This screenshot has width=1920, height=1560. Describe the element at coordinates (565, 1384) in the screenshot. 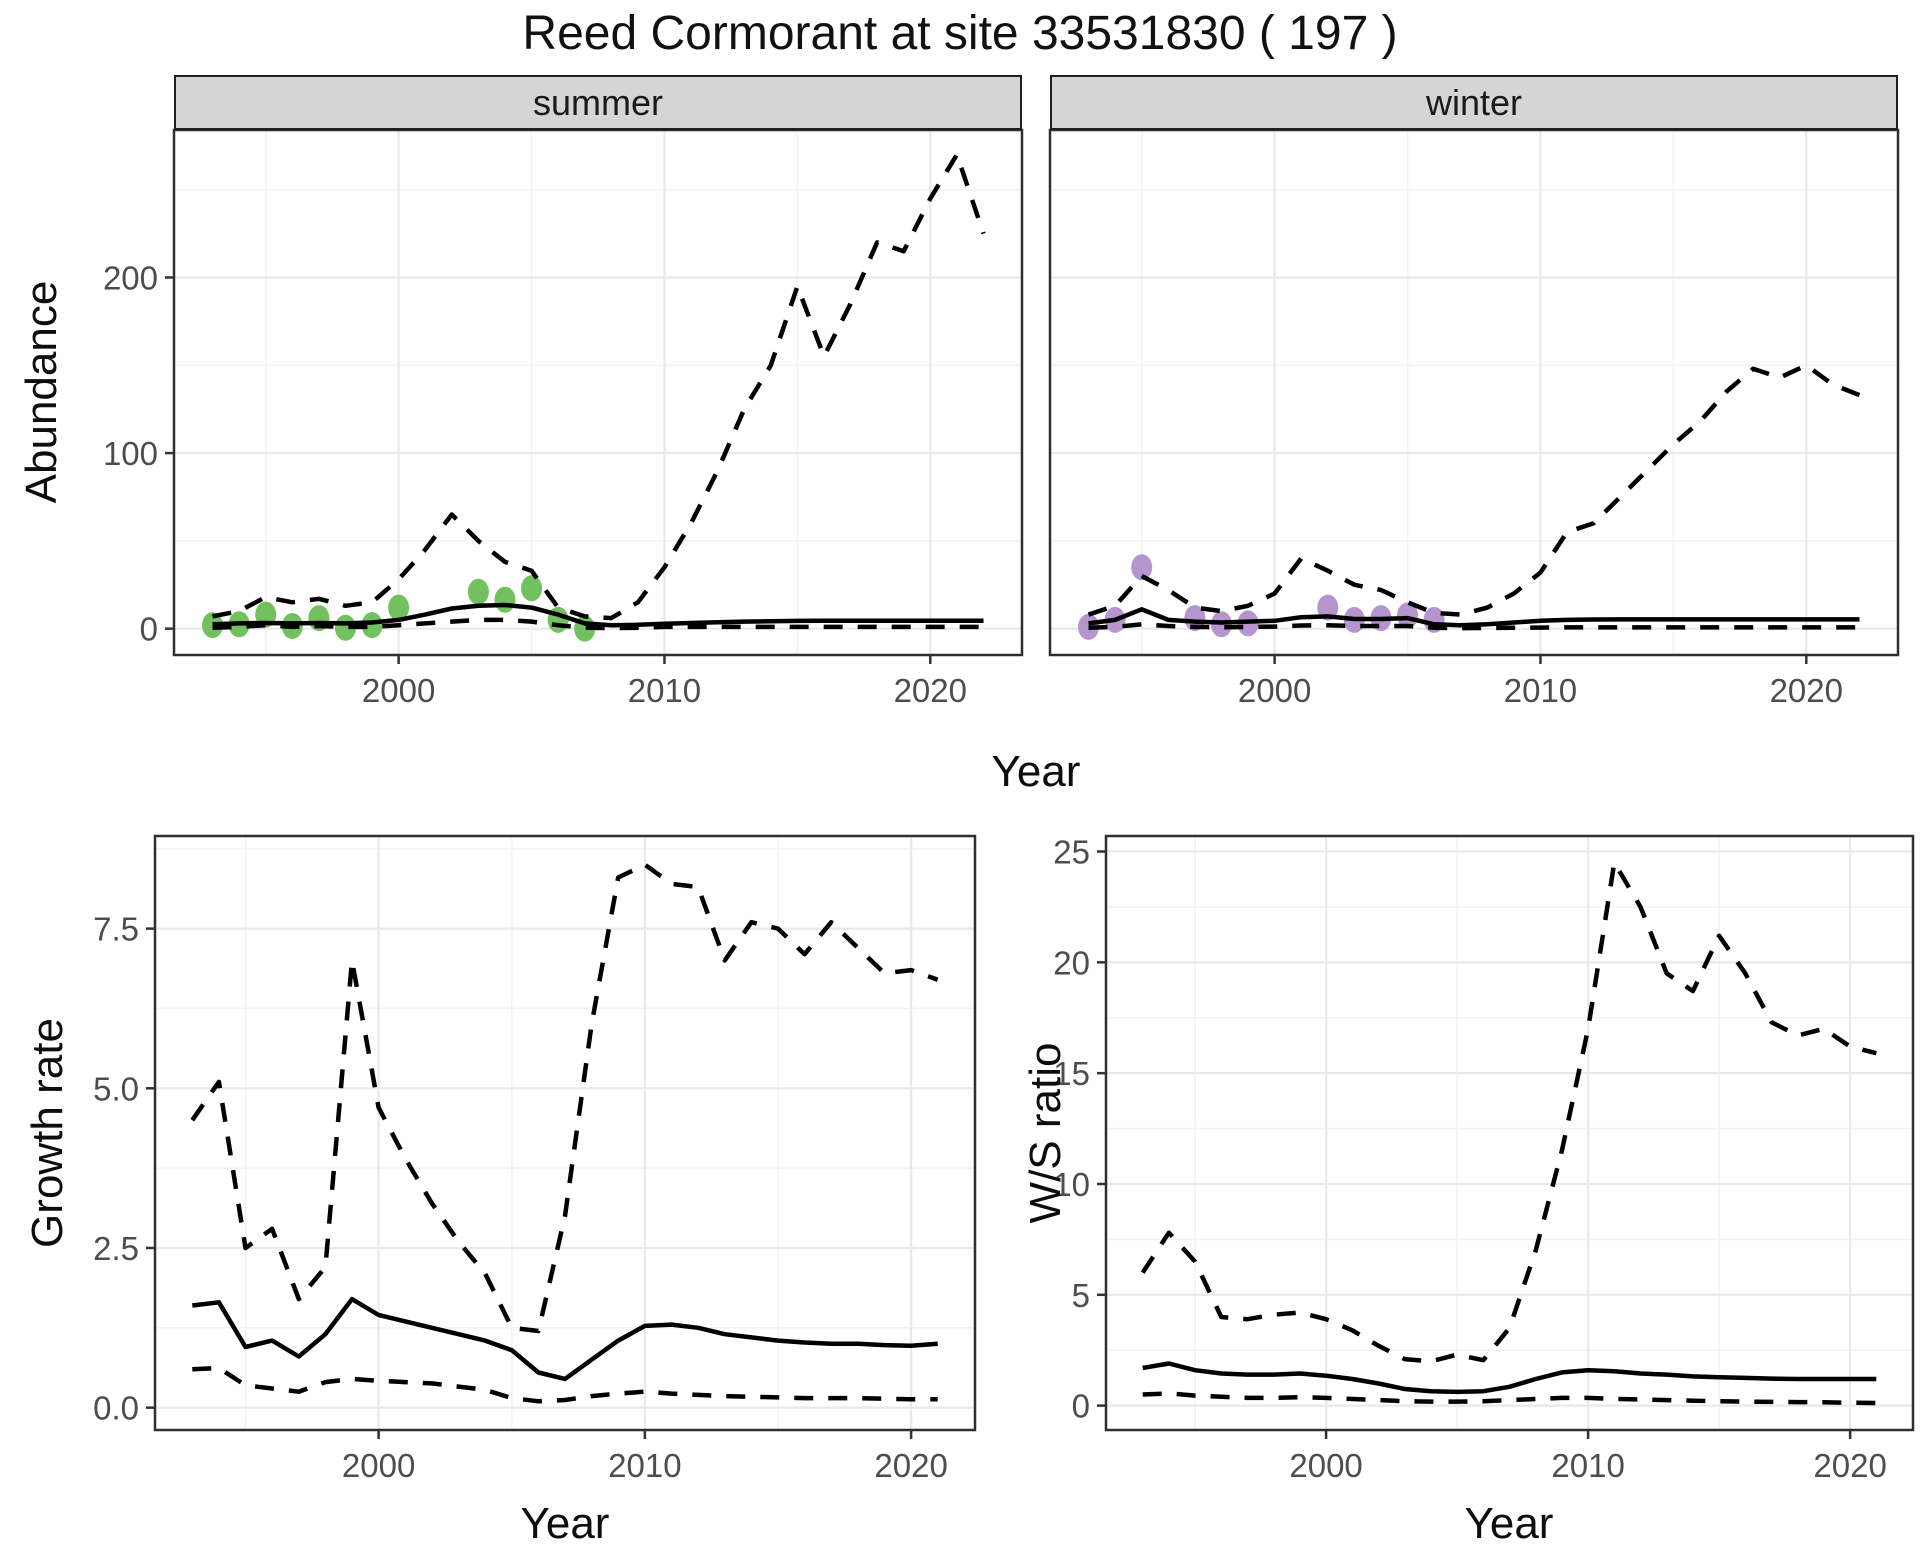

I see `lower_ci-line-growth-rate` at that location.